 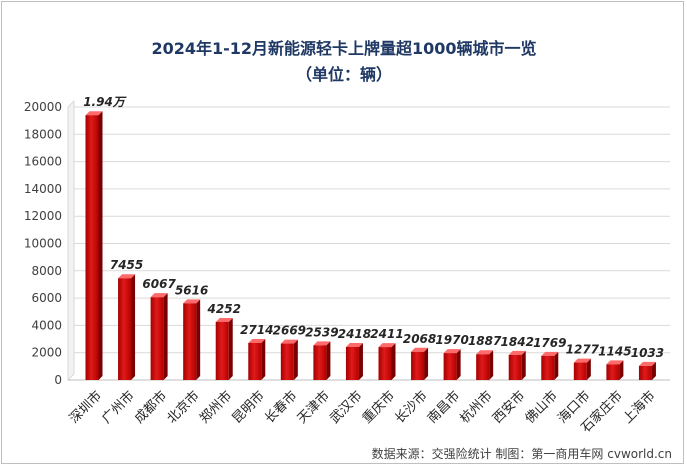 What do you see at coordinates (647, 353) in the screenshot?
I see `data-label: 1033` at bounding box center [647, 353].